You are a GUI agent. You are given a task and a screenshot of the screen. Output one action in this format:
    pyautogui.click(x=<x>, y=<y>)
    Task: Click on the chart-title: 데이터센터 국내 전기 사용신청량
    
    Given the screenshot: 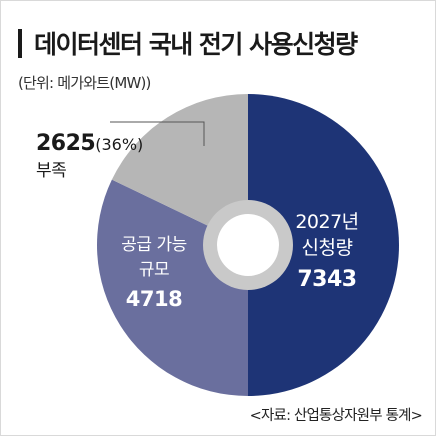 What is the action you would take?
    pyautogui.click(x=196, y=44)
    